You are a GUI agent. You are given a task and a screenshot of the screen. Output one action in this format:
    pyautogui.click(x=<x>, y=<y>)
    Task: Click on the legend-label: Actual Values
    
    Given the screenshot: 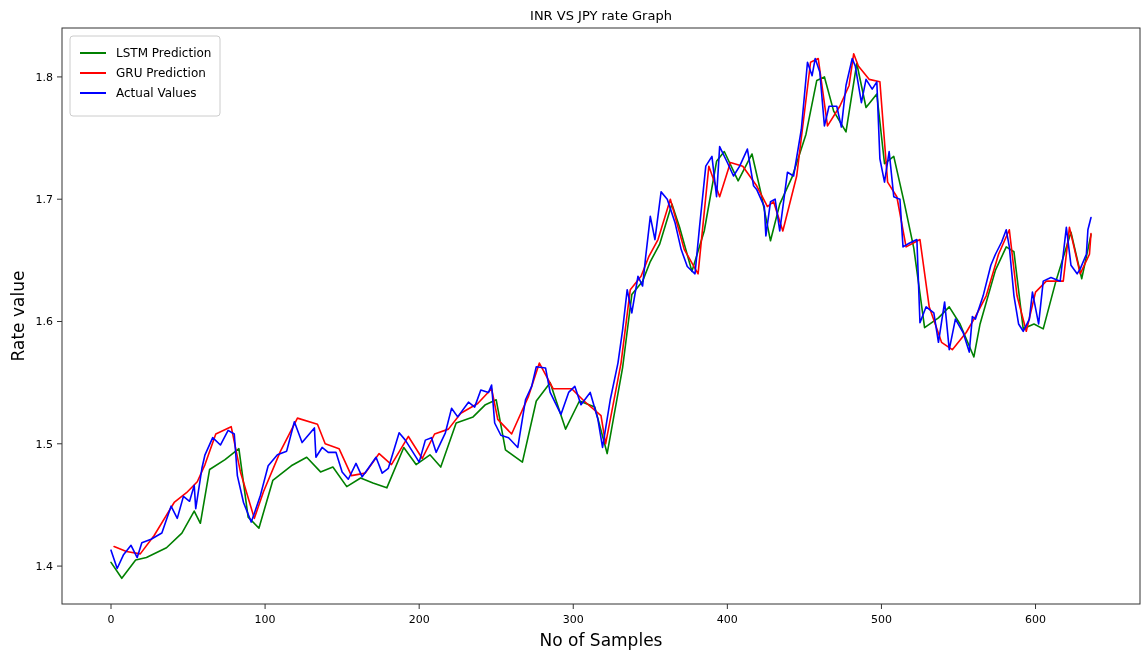 What is the action you would take?
    pyautogui.click(x=156, y=93)
    